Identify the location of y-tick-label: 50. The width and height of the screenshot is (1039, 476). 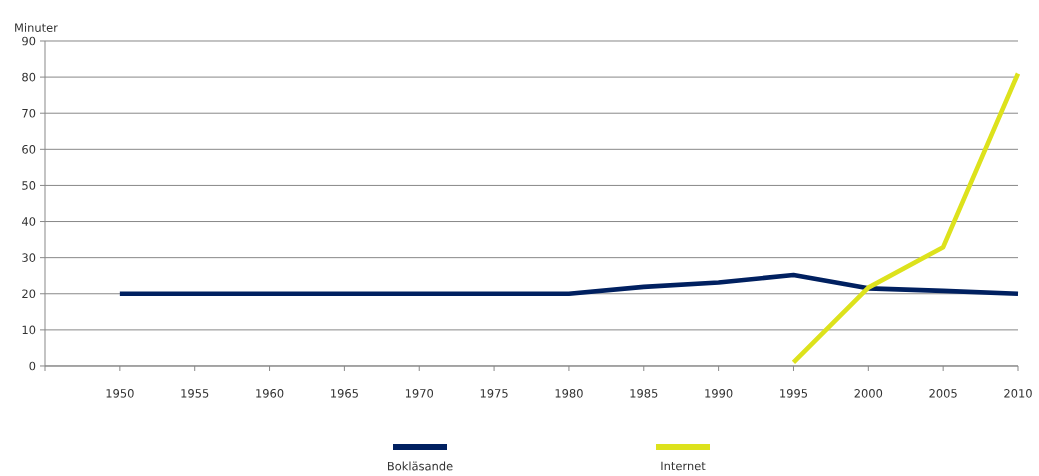
(29, 185).